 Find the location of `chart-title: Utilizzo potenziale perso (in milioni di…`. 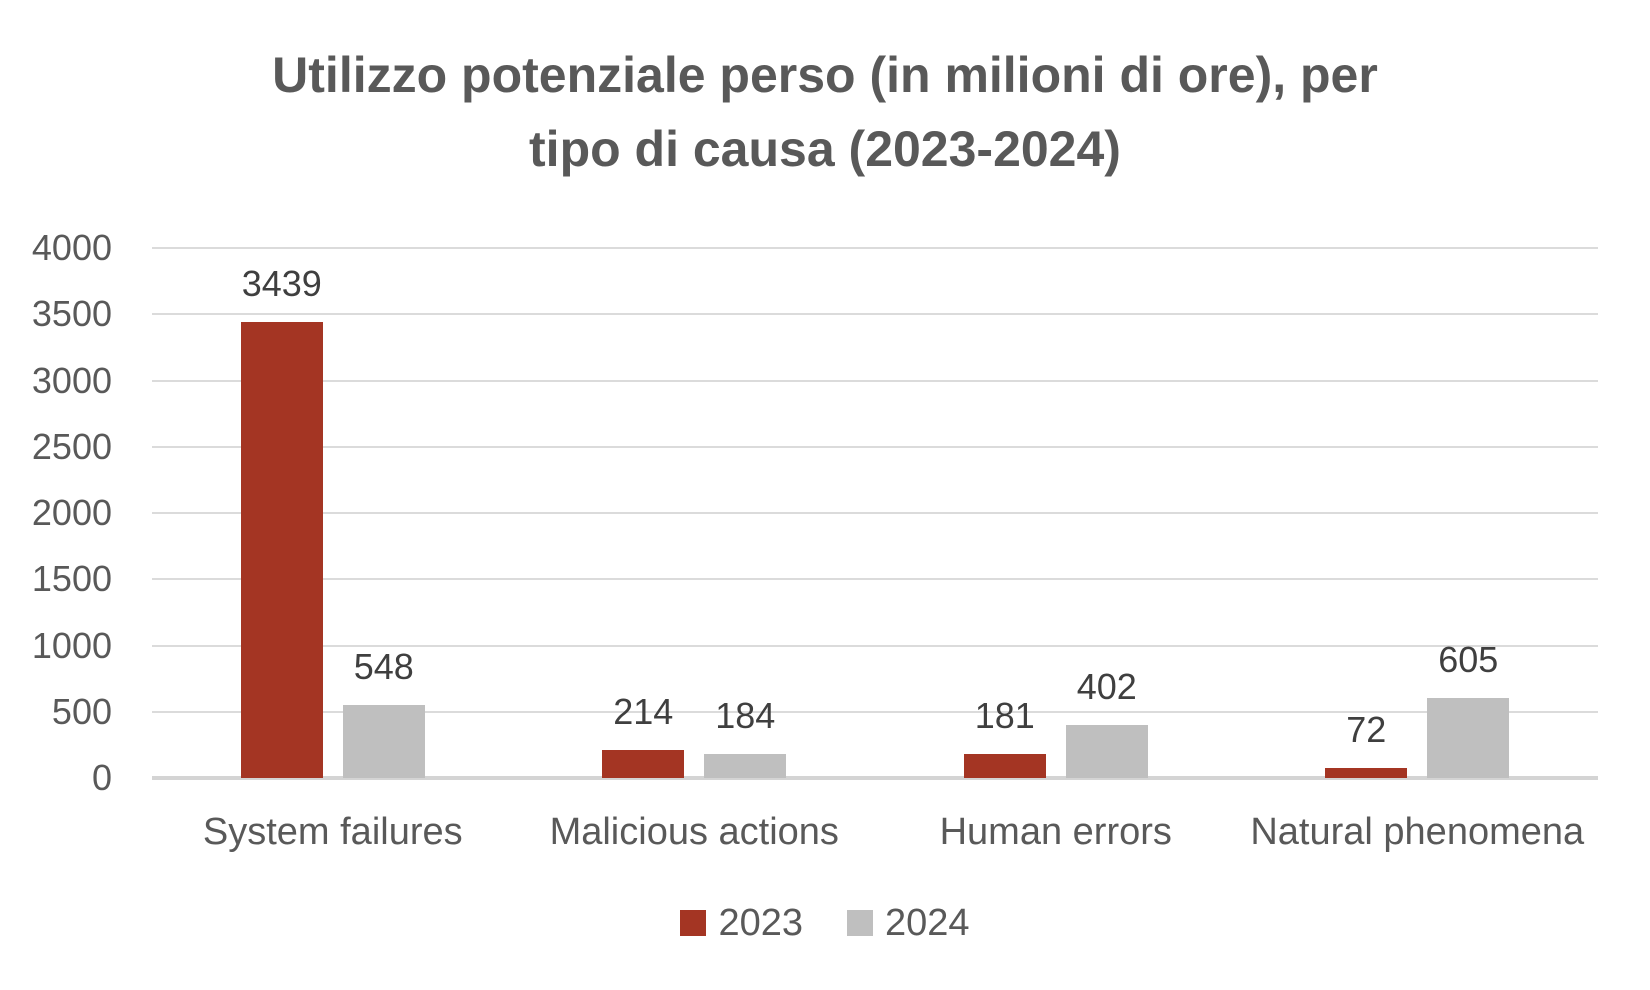

chart-title: Utilizzo potenziale perso (in milioni di… is located at coordinates (825, 112).